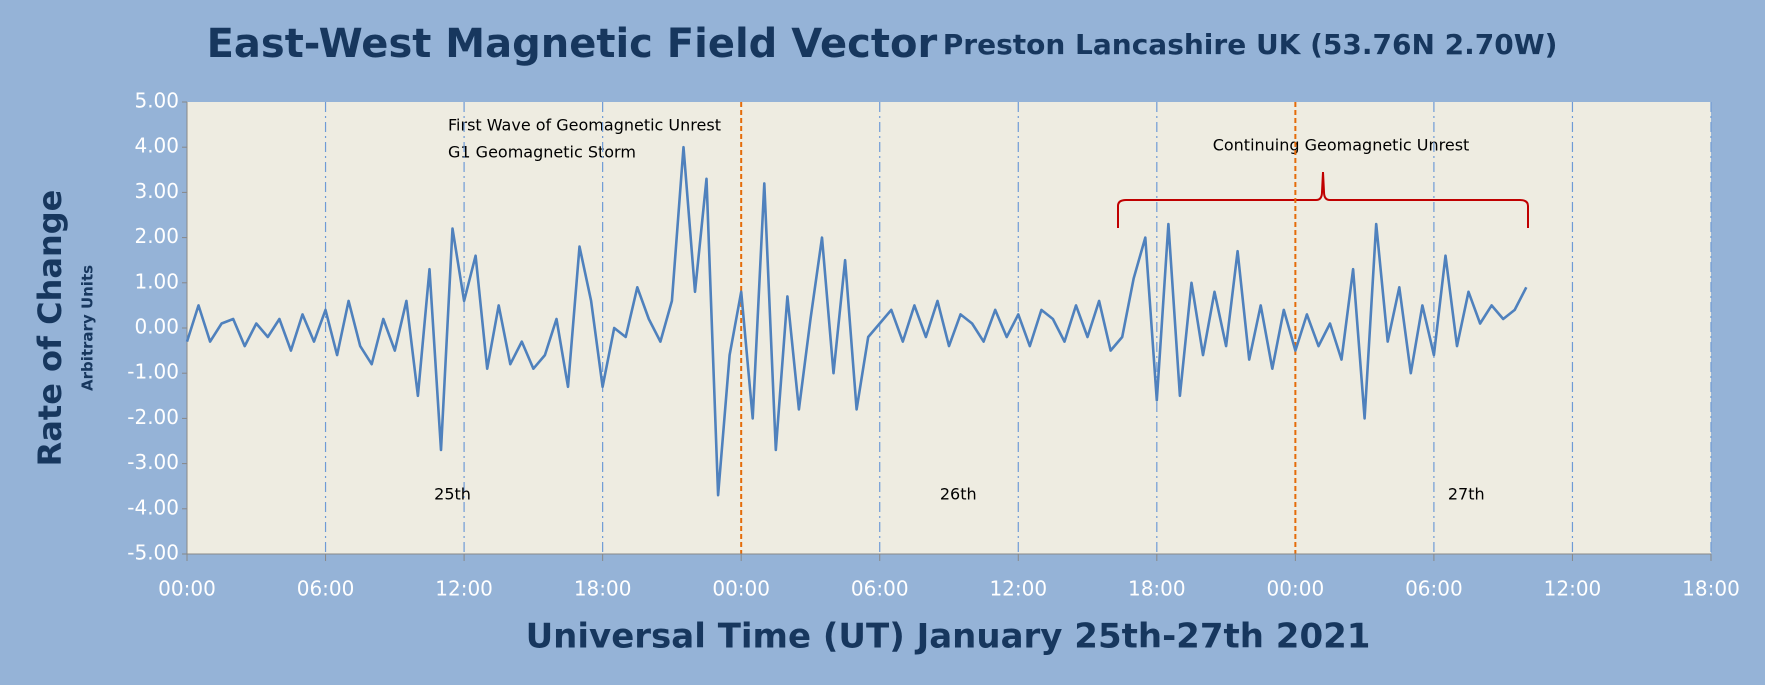 Image resolution: width=1765 pixels, height=685 pixels. I want to click on y-tick-label: 5.00, so click(156, 101).